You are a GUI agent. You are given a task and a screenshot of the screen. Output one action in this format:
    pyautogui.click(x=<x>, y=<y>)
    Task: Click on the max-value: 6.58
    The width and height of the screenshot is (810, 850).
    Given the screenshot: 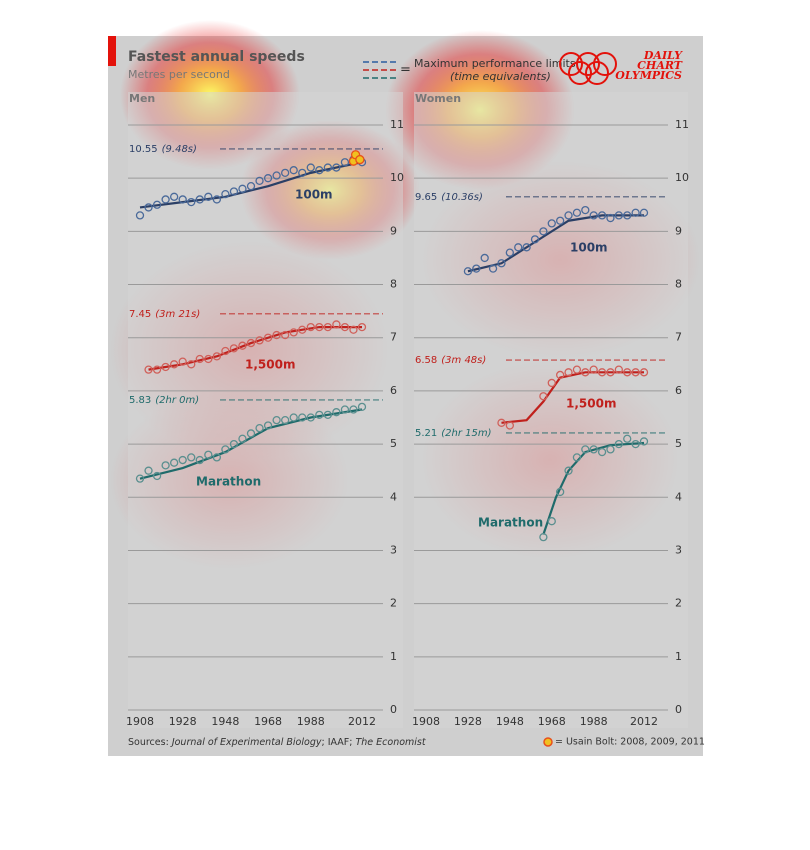 What is the action you would take?
    pyautogui.click(x=426, y=360)
    